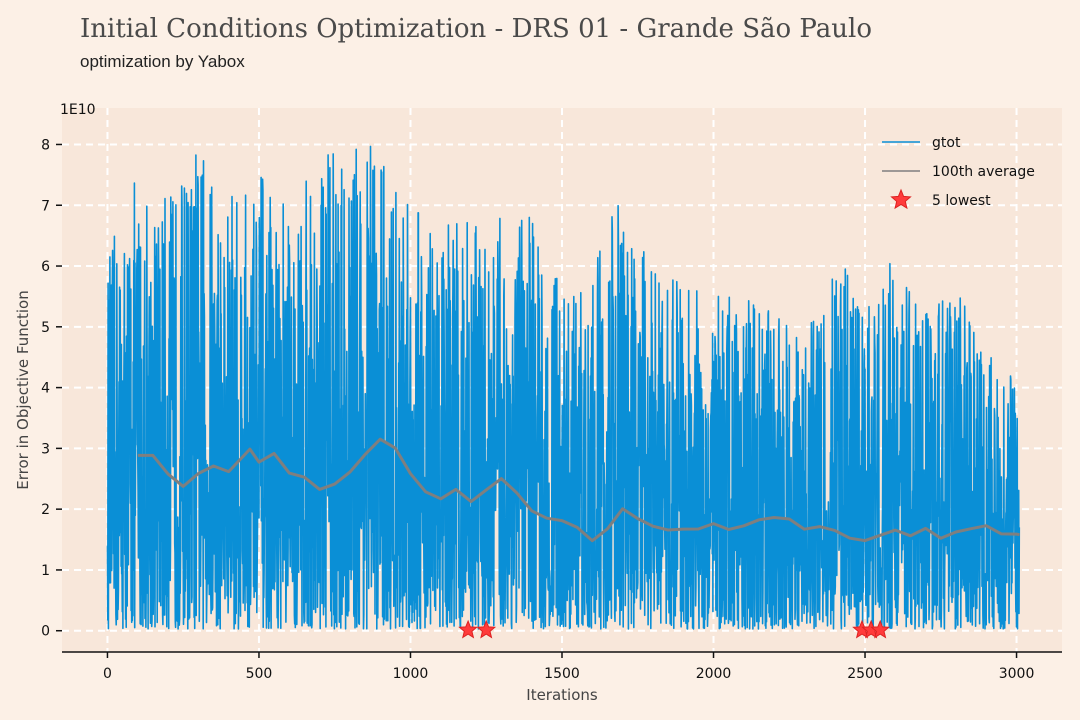  Describe the element at coordinates (562, 674) in the screenshot. I see `x-tick-label: 1500` at that location.